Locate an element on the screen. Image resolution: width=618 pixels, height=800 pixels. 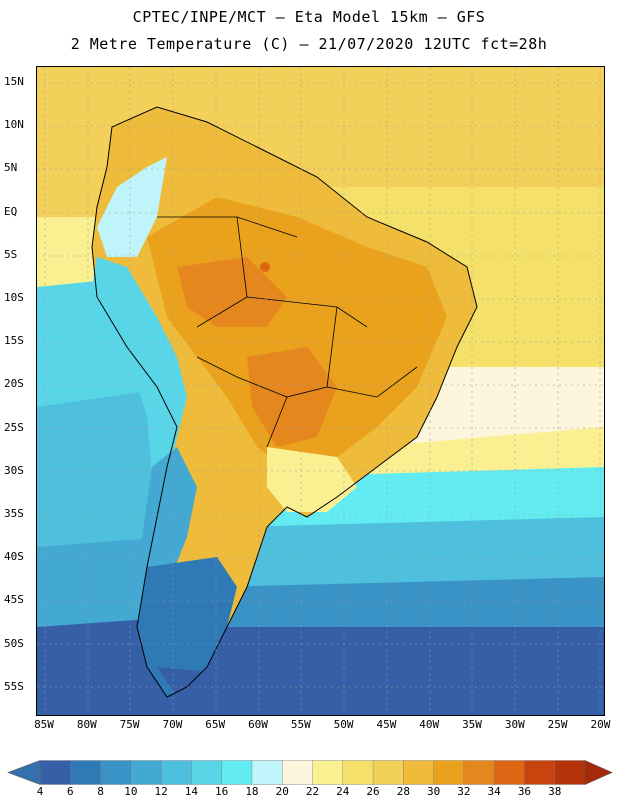
colorbar-tick-label: 4 is located at coordinates (40, 791).